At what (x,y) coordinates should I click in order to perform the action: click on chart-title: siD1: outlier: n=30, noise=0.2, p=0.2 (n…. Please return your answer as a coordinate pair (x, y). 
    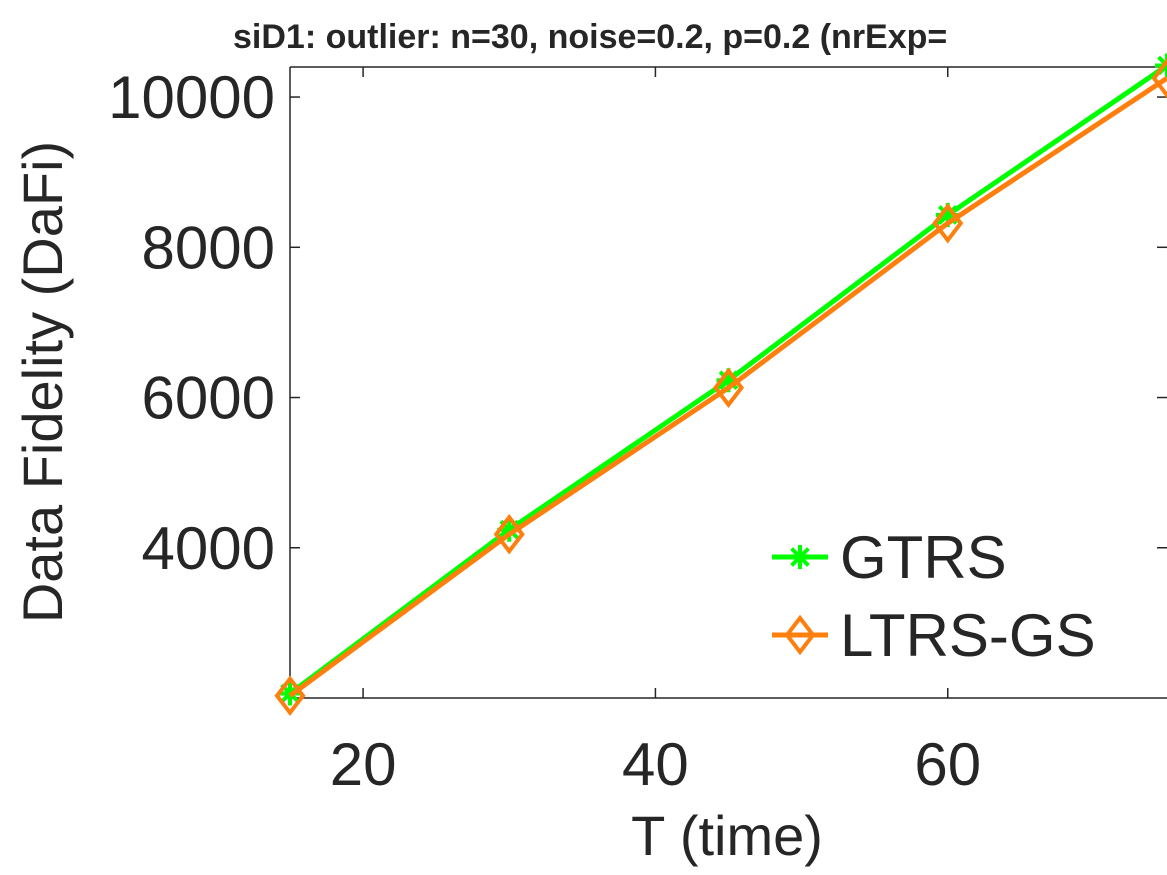
    Looking at the image, I should click on (590, 37).